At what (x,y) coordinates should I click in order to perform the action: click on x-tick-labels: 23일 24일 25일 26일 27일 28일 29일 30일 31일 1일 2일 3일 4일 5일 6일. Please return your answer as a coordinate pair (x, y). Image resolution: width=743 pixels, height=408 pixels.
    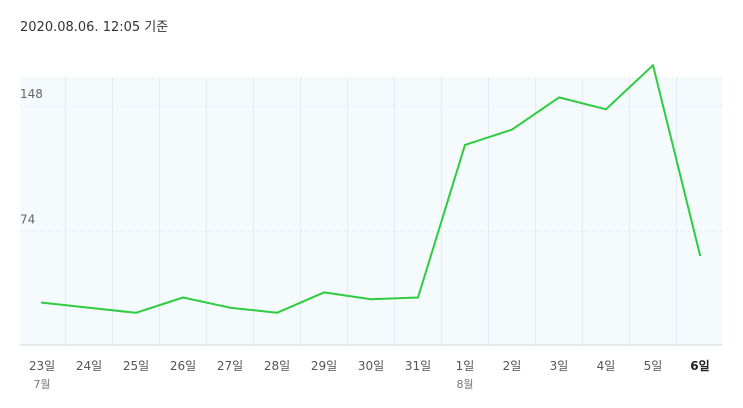
    Looking at the image, I should click on (369, 366).